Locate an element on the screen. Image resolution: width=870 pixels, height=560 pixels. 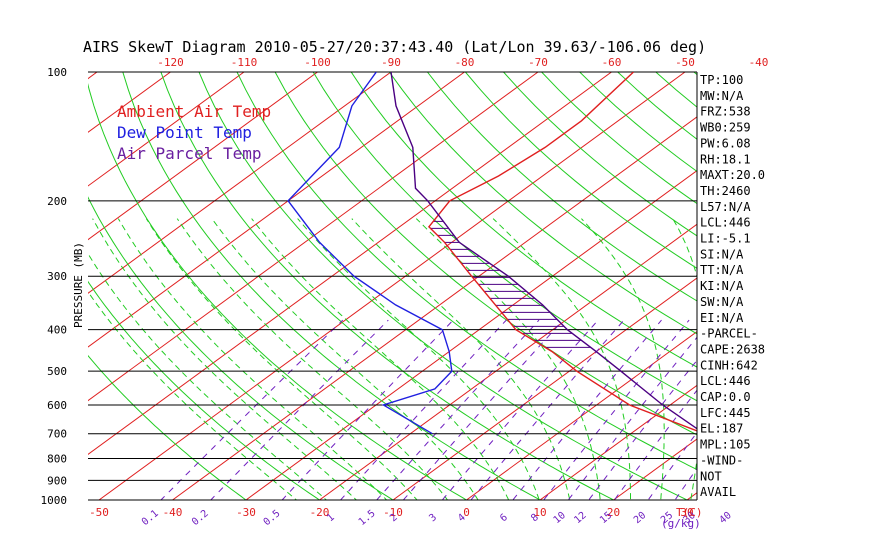
mixing-ratio-unit-label: (g/kg) is located at coordinates (681, 523).